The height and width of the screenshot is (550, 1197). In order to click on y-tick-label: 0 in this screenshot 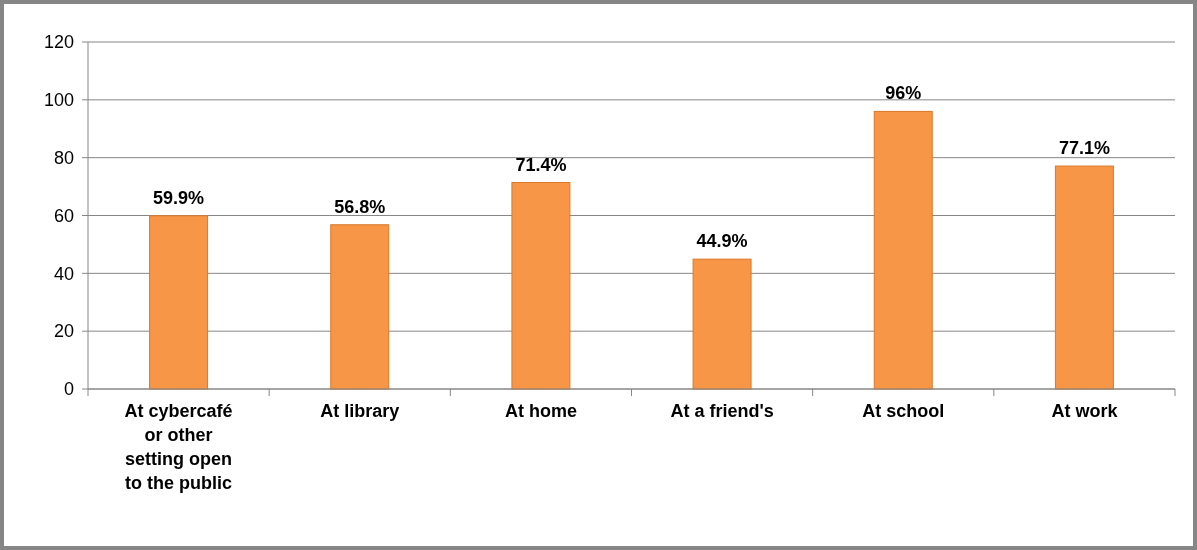, I will do `click(68, 389)`.